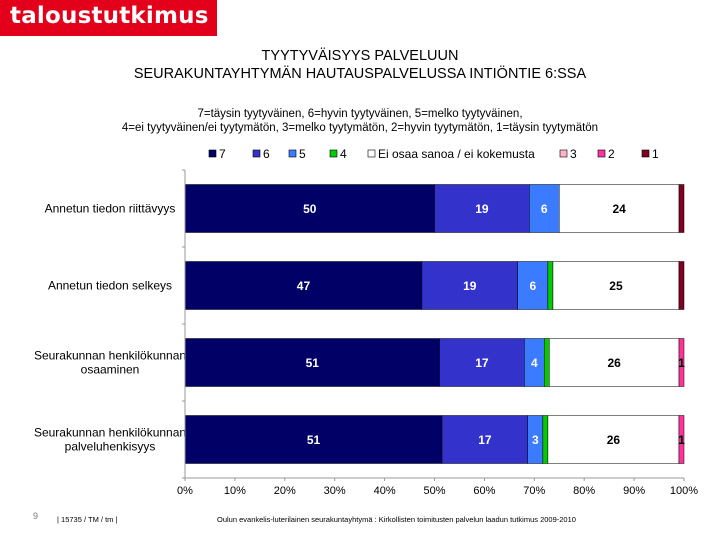 This screenshot has height=540, width=720. I want to click on x-tick-label: 80%, so click(584, 491).